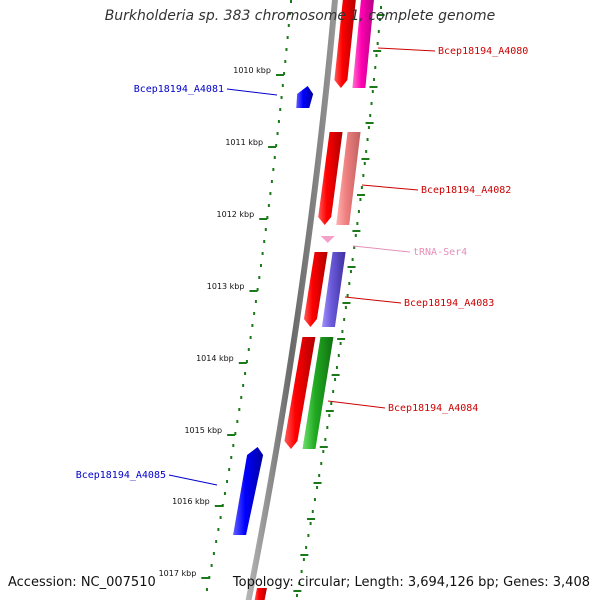  What do you see at coordinates (121, 475) in the screenshot?
I see `gene-label: Bcep18194_A4085` at bounding box center [121, 475].